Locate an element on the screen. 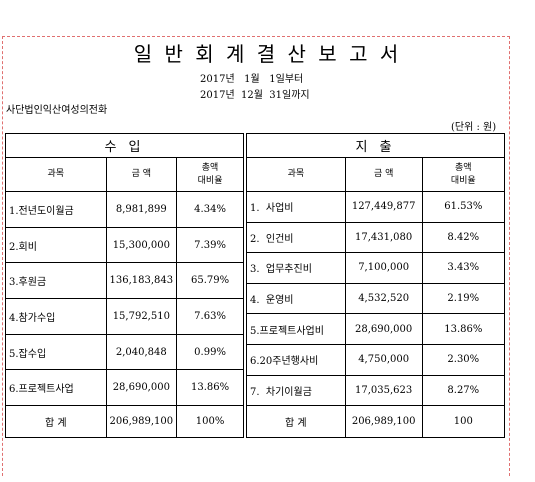  cell: 15,792,510 is located at coordinates (141, 316).